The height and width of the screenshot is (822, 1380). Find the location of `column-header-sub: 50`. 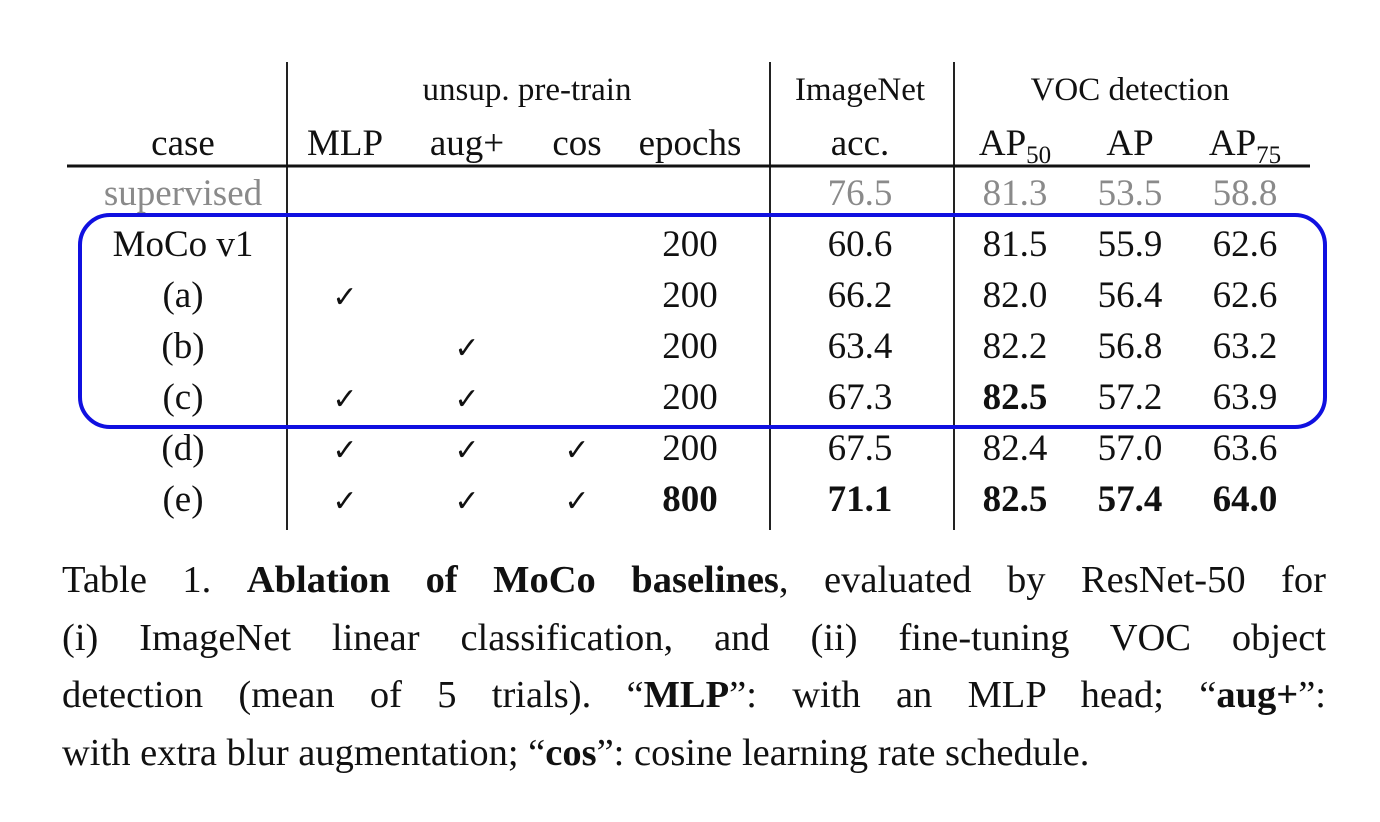

column-header-sub: 50 is located at coordinates (1038, 155).